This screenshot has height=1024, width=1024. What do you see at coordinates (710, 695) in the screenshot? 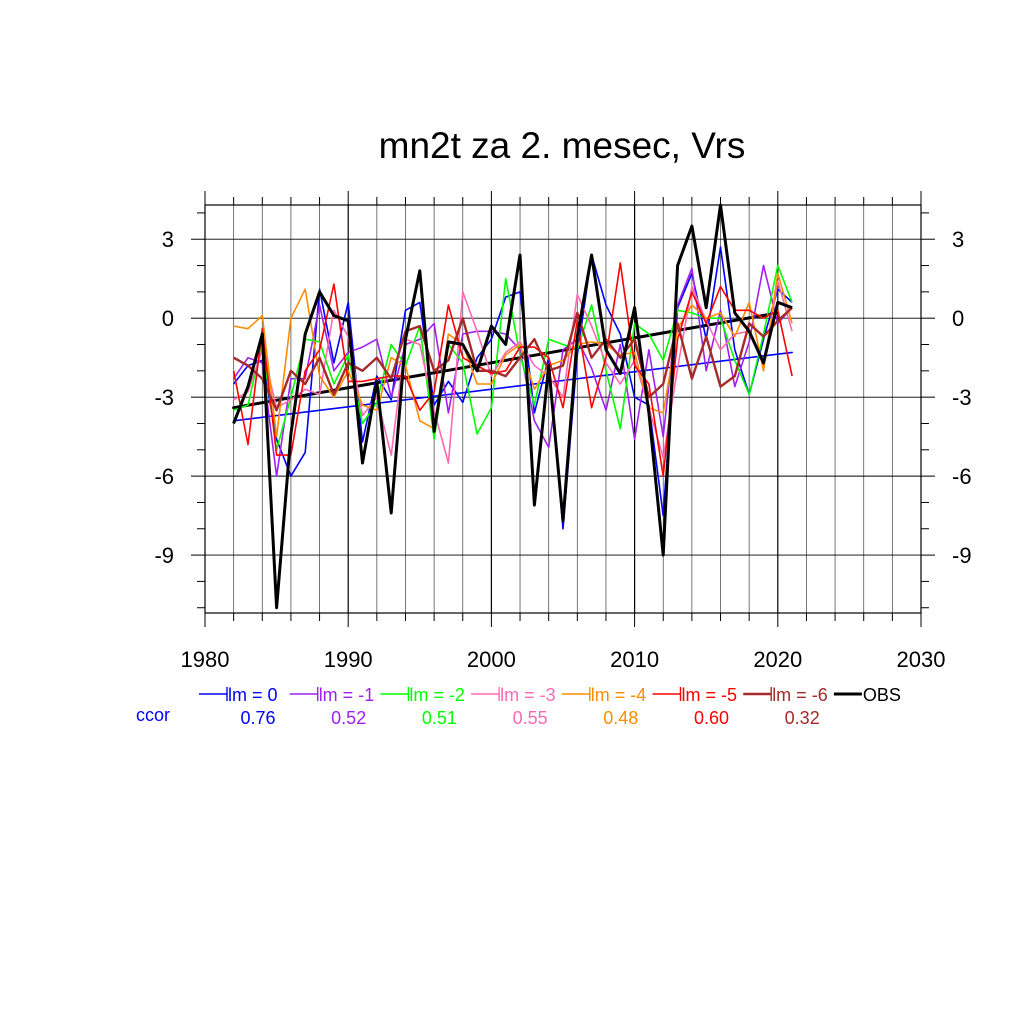
I see `legend-label: lm = -5` at bounding box center [710, 695].